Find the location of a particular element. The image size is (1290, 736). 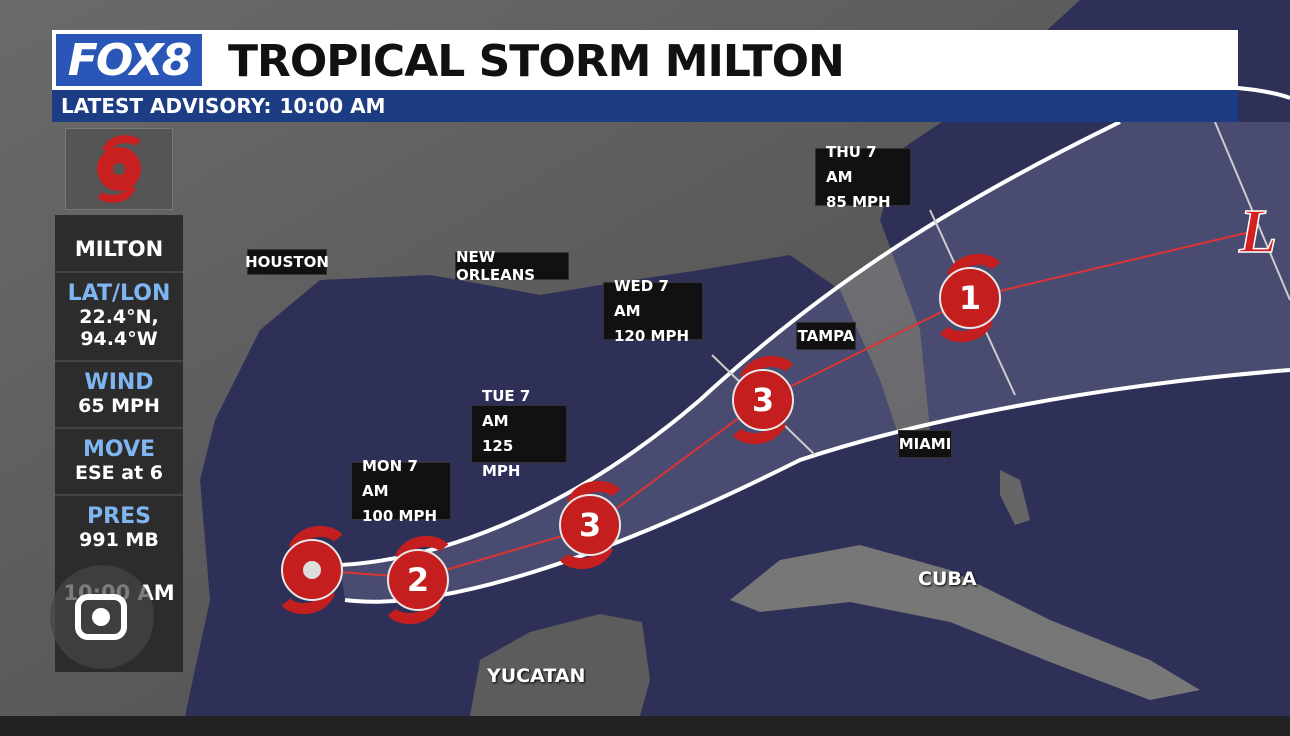

field-label: WIND is located at coordinates (119, 377).